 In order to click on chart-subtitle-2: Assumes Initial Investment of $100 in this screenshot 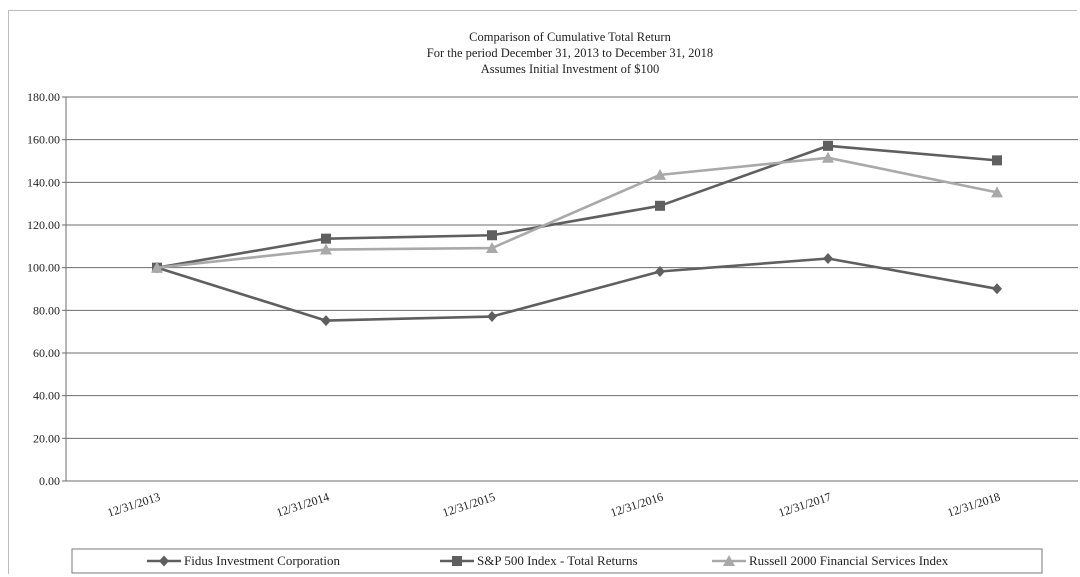, I will do `click(570, 69)`.